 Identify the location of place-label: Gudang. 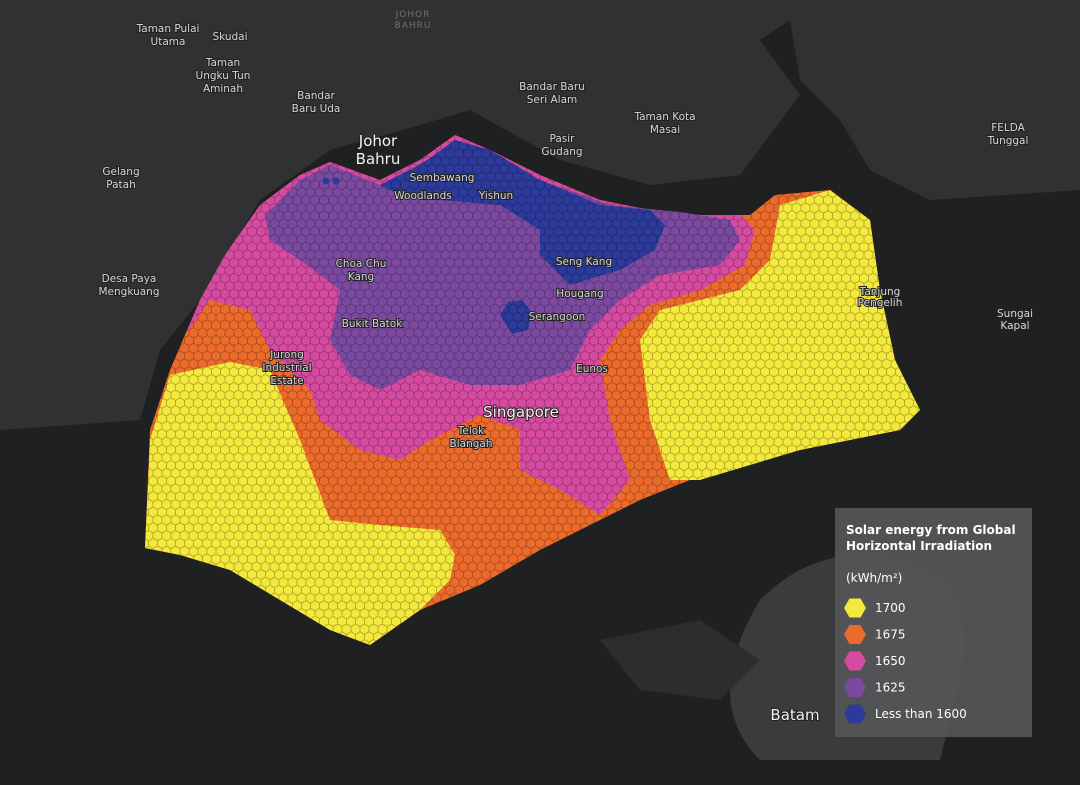
(561, 152).